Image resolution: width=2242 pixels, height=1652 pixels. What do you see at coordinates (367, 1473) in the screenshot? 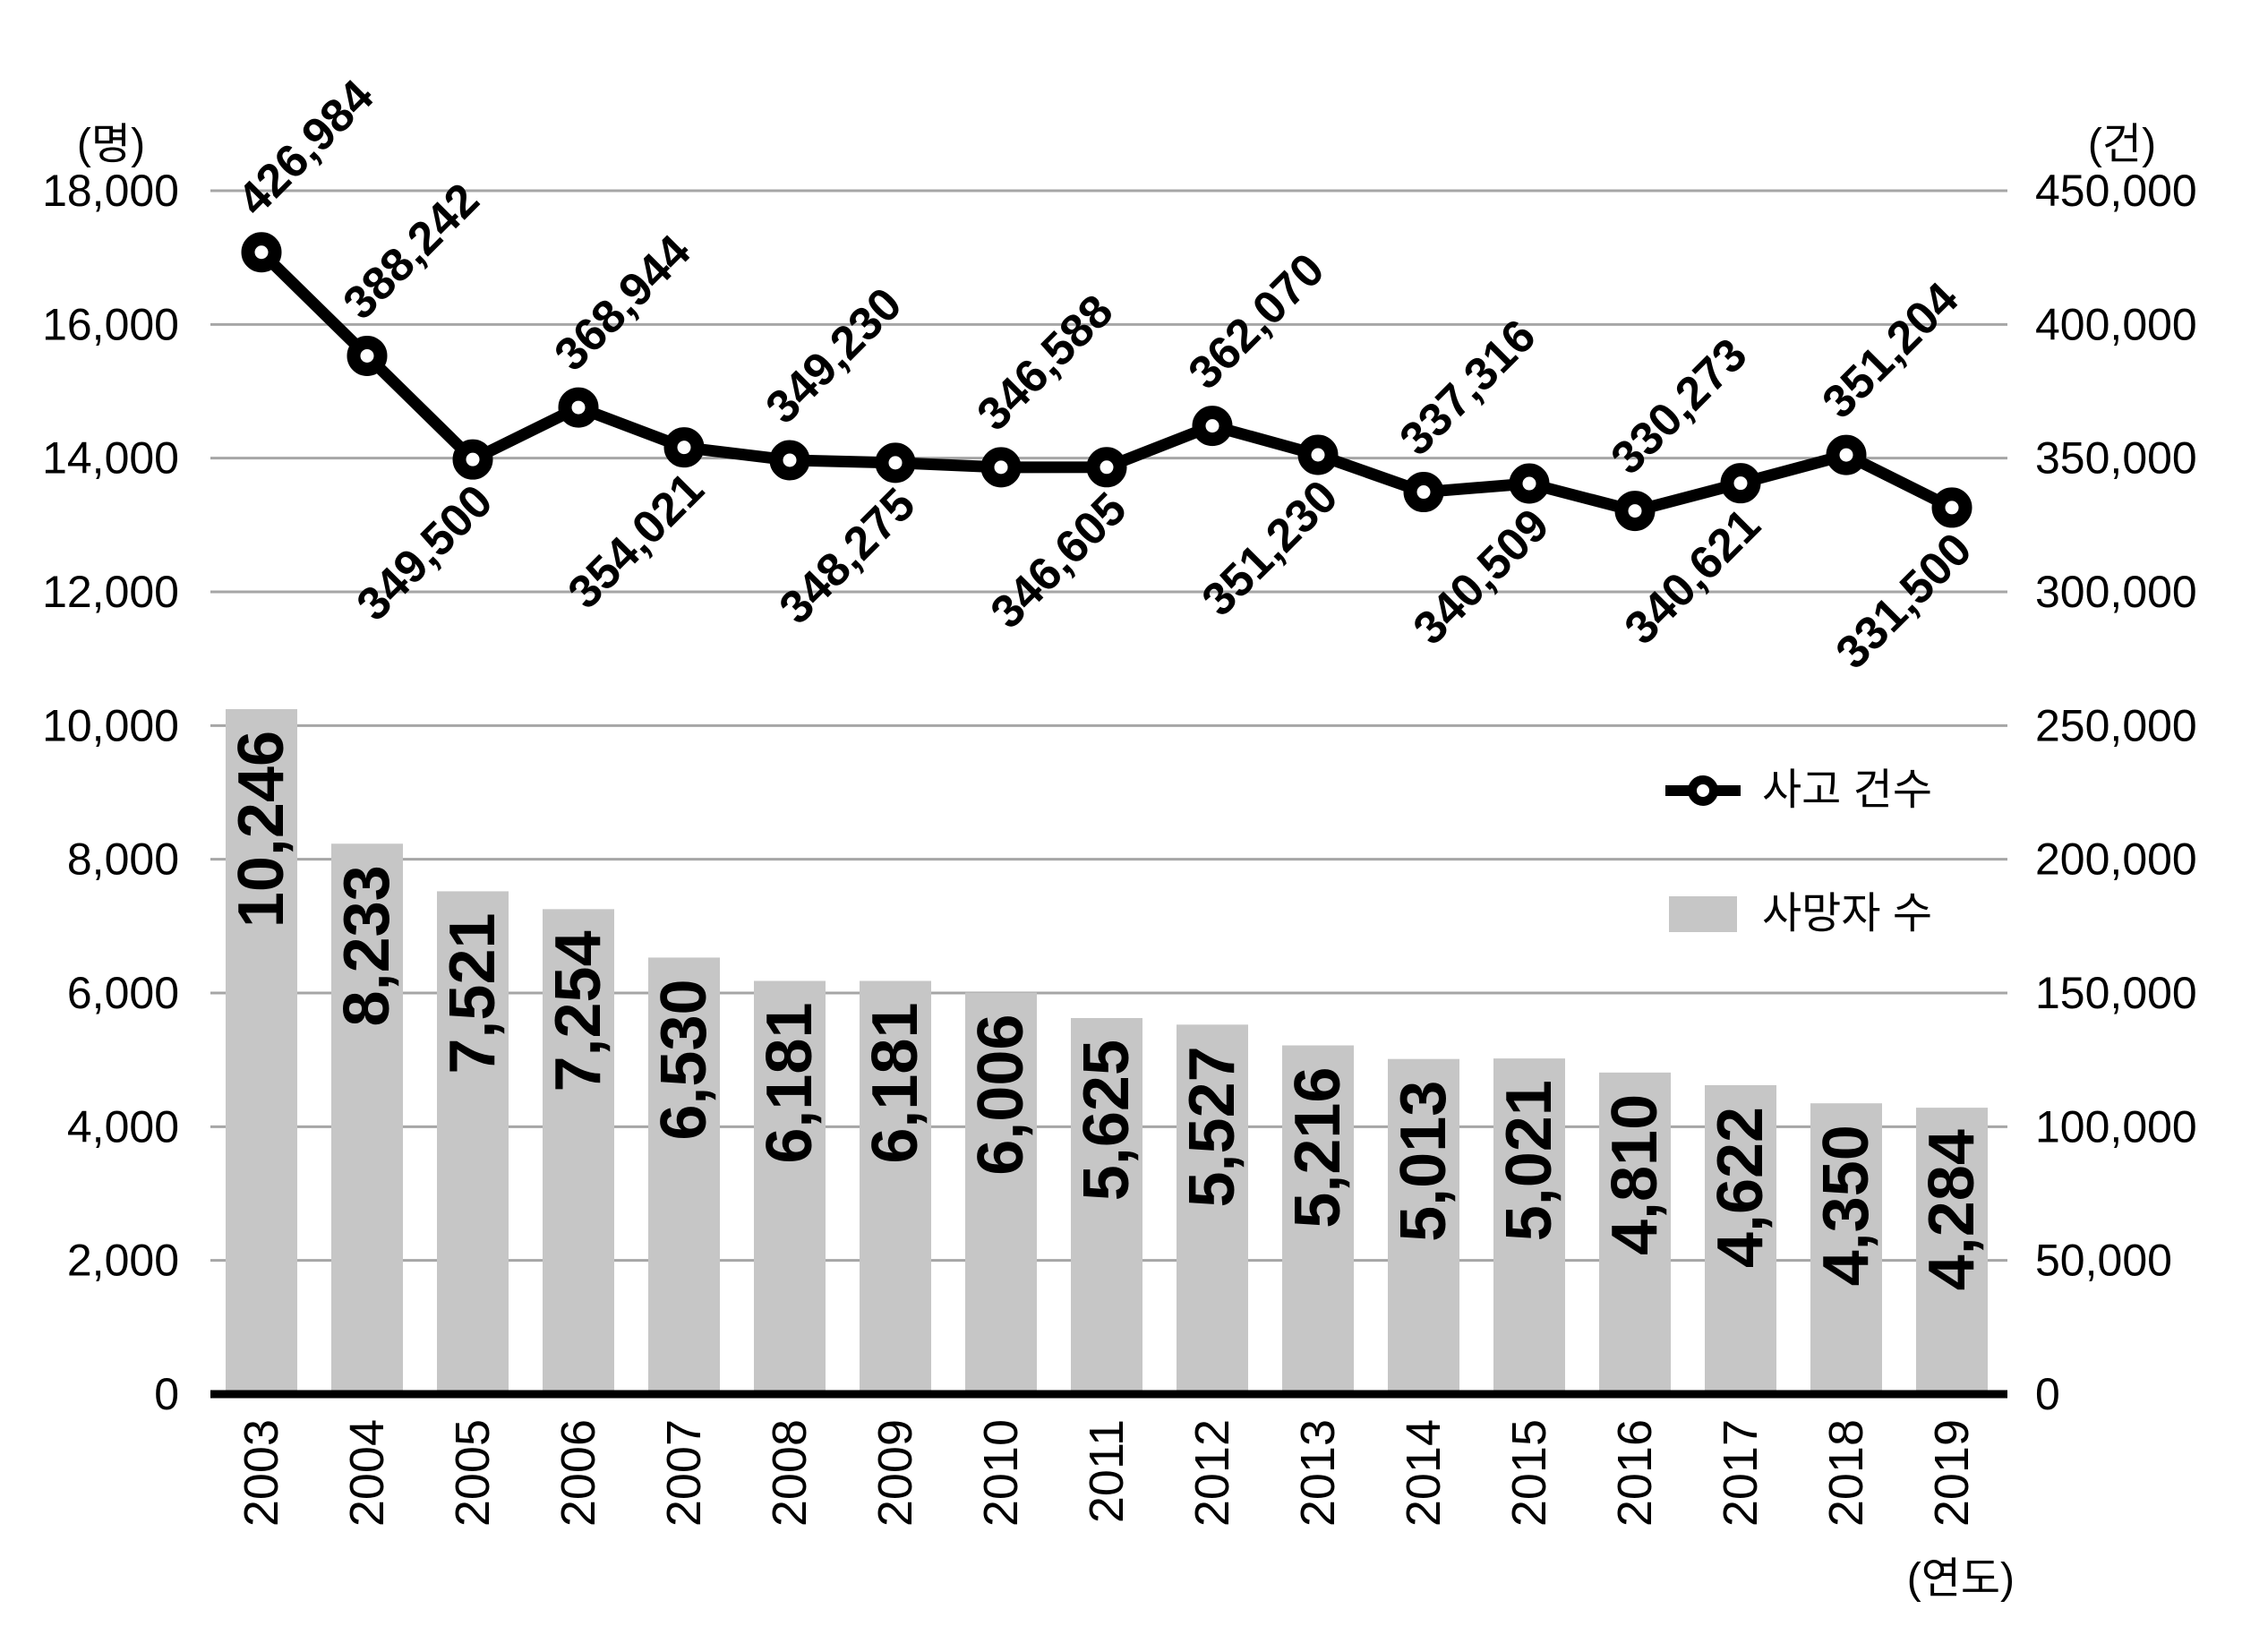
I see `year-label-2004: 2004` at bounding box center [367, 1473].